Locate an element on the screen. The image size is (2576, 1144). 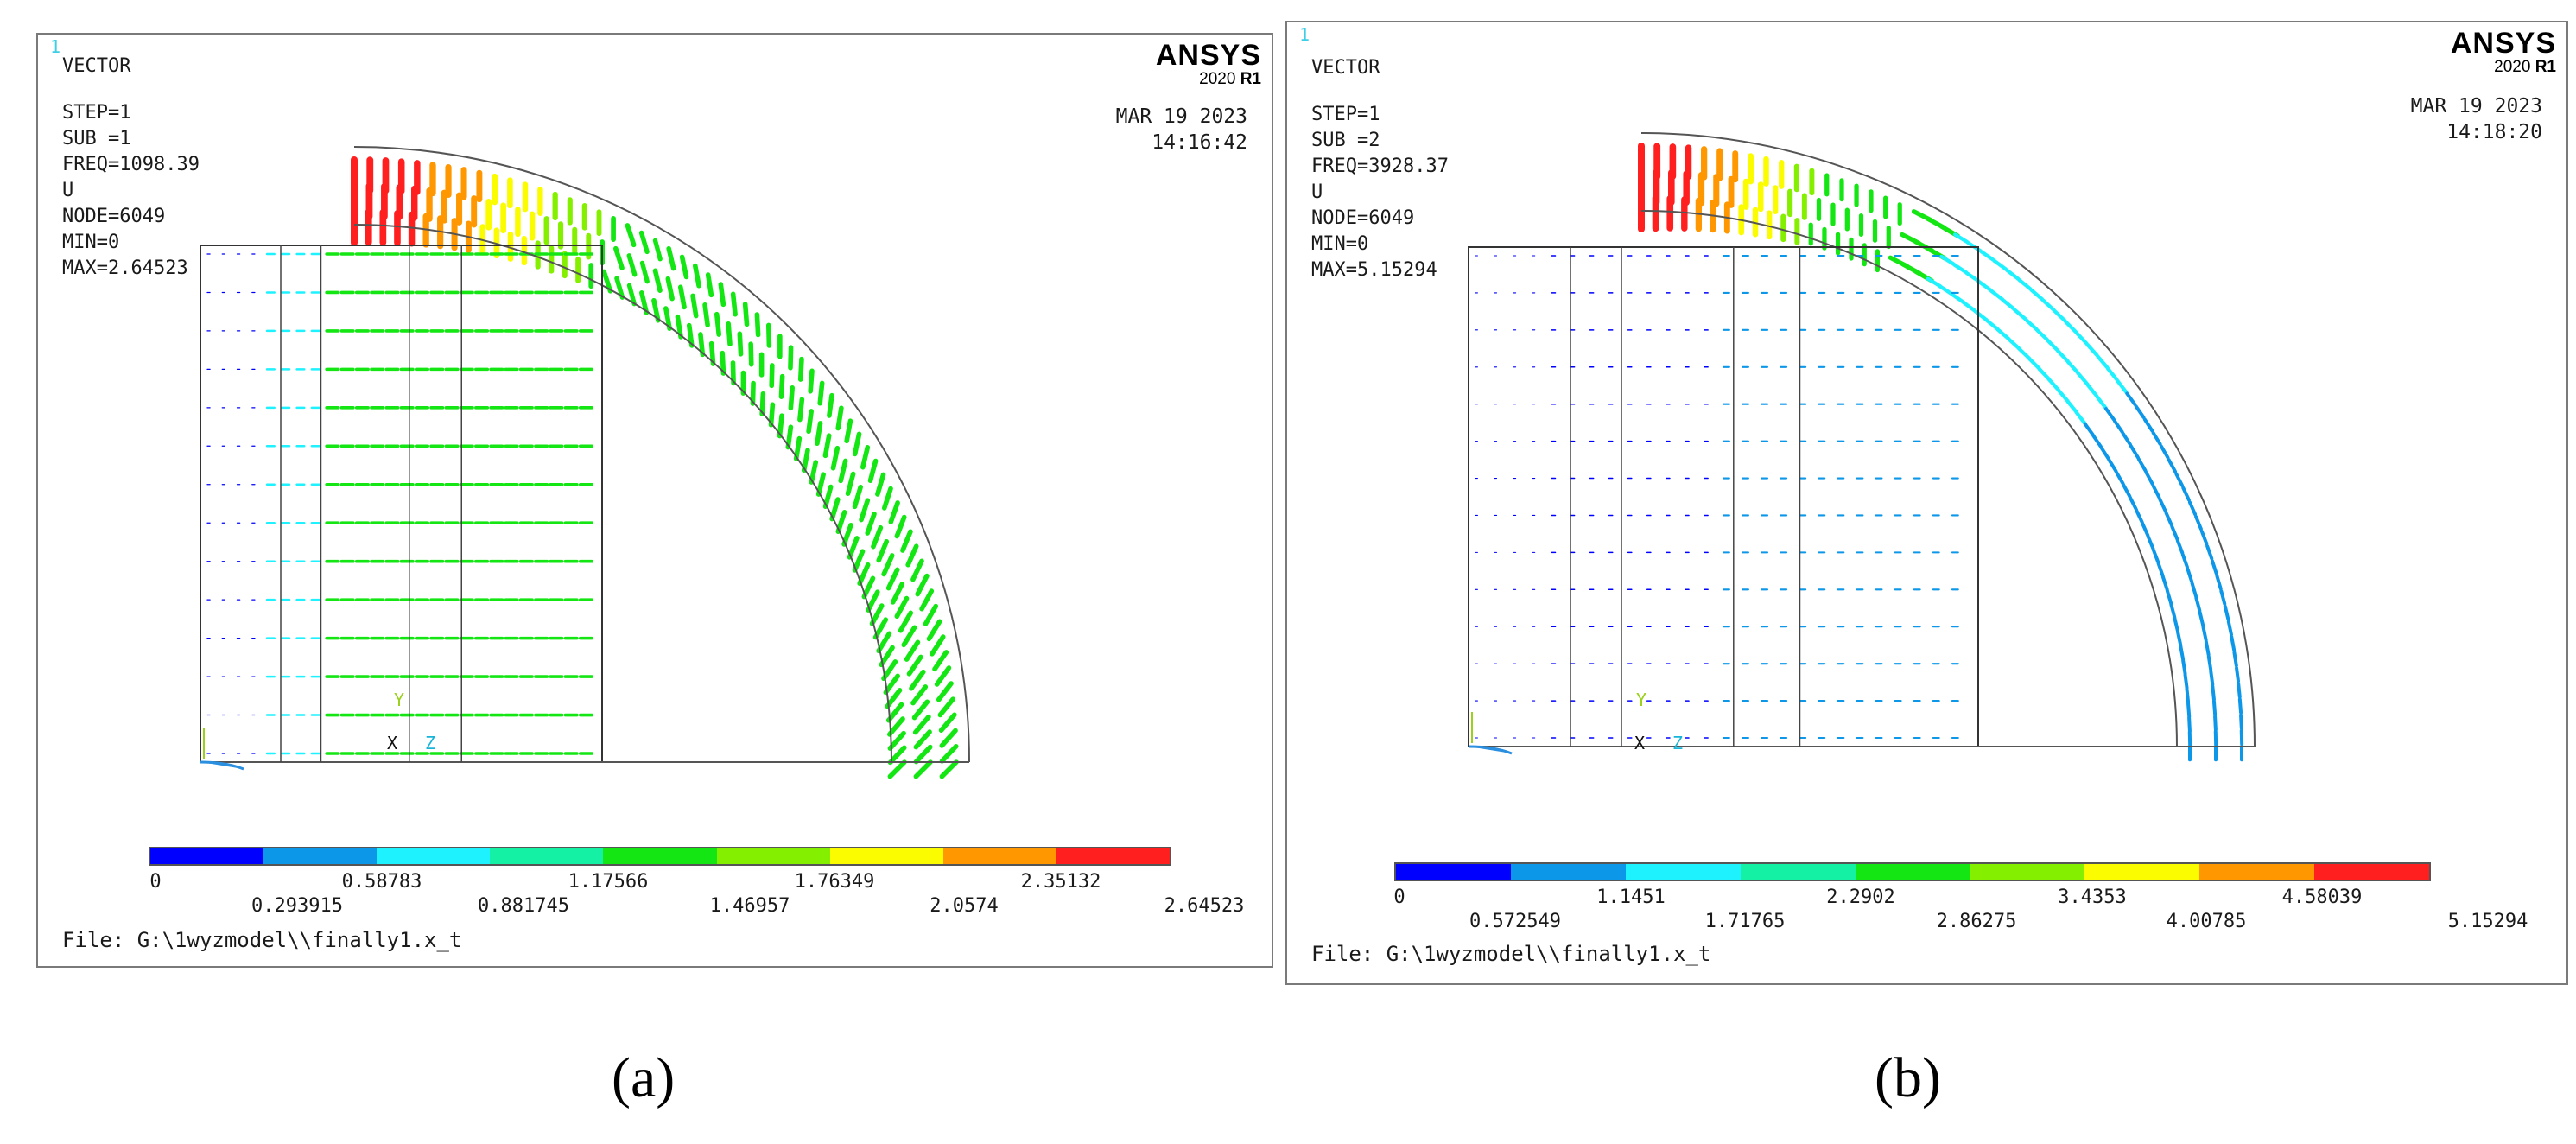
inner-block is located at coordinates (1723, 496).